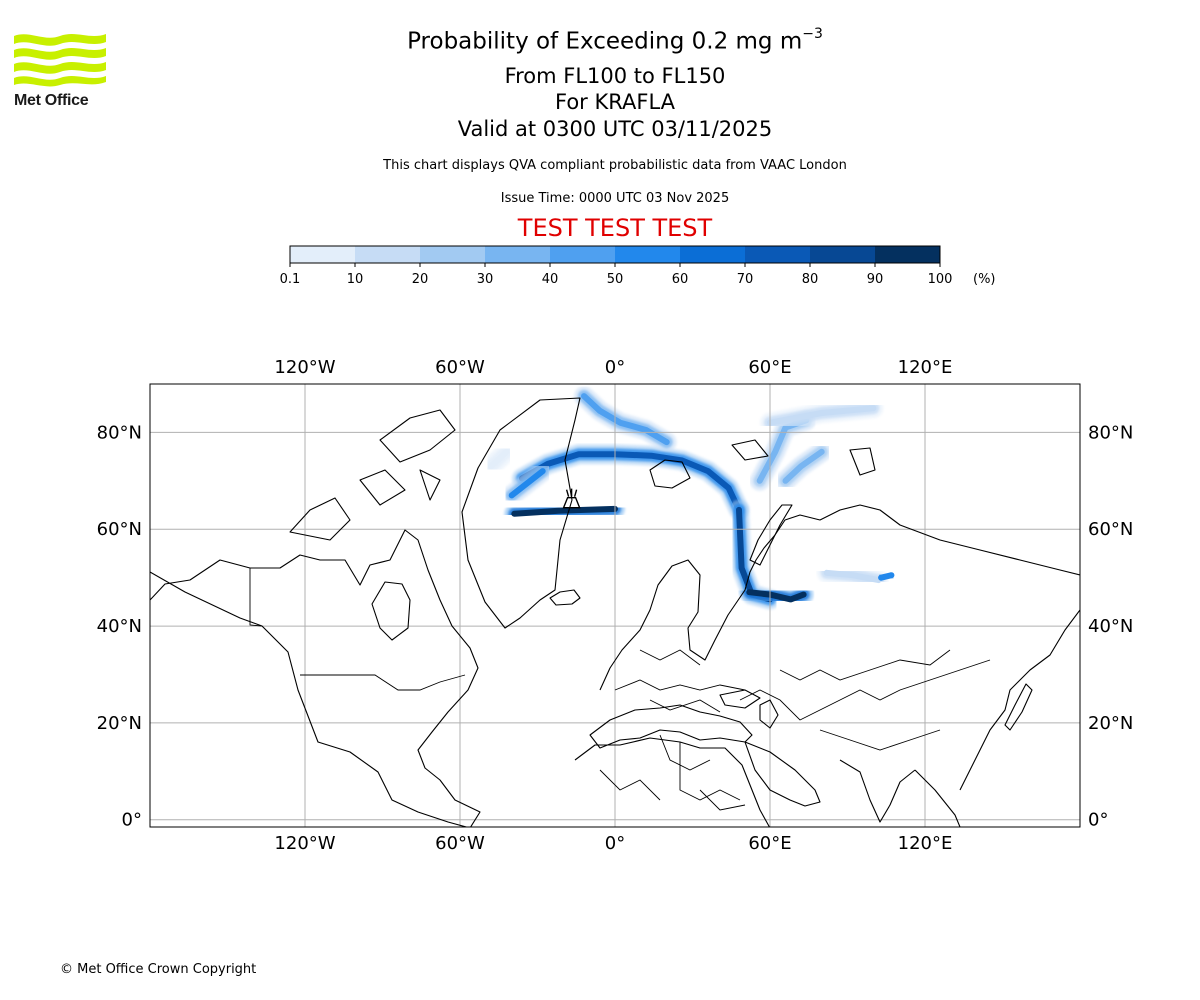  What do you see at coordinates (886, 576) in the screenshot?
I see `plume-mongolia-spot` at bounding box center [886, 576].